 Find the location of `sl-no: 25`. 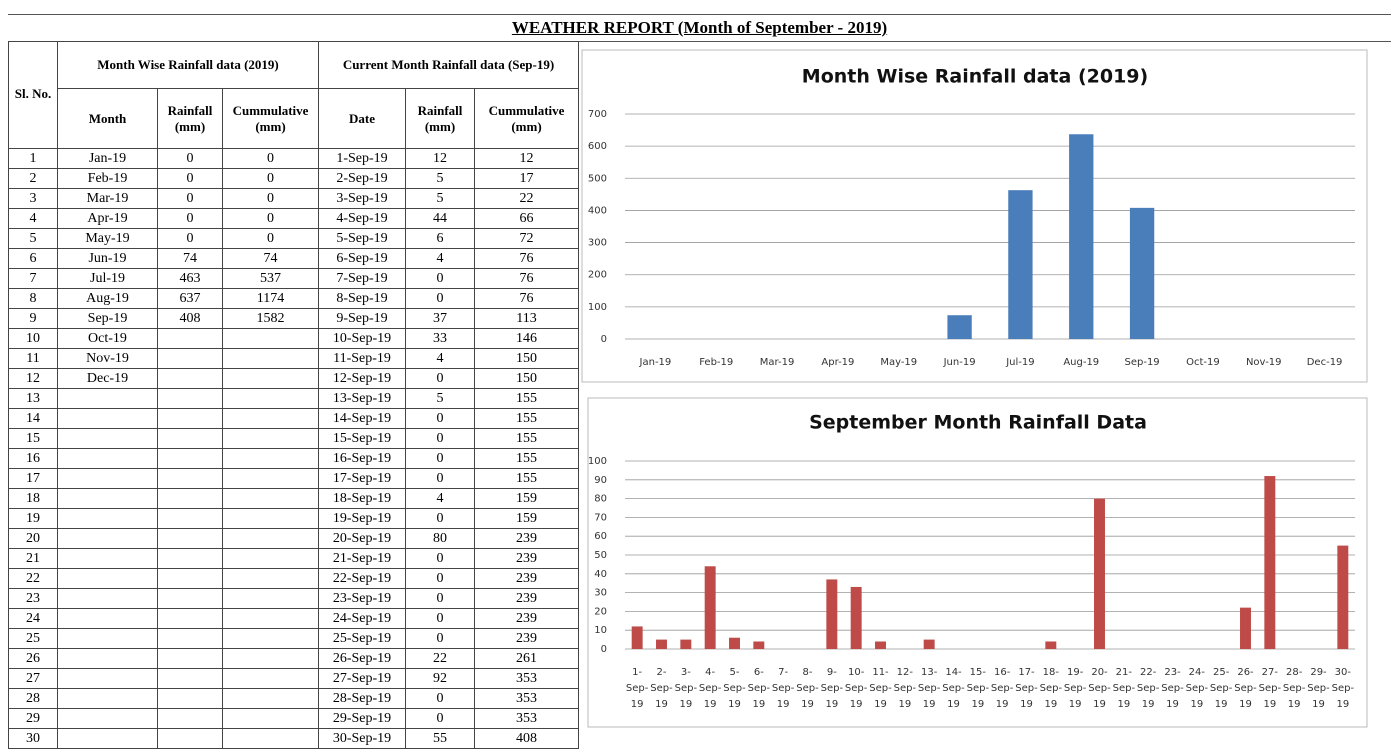

sl-no: 25 is located at coordinates (33, 638).